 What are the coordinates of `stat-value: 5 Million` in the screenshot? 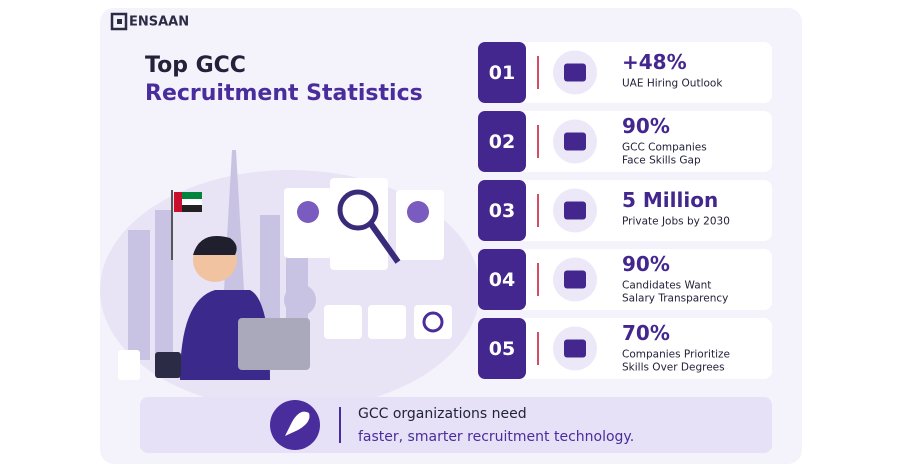 It's located at (670, 200).